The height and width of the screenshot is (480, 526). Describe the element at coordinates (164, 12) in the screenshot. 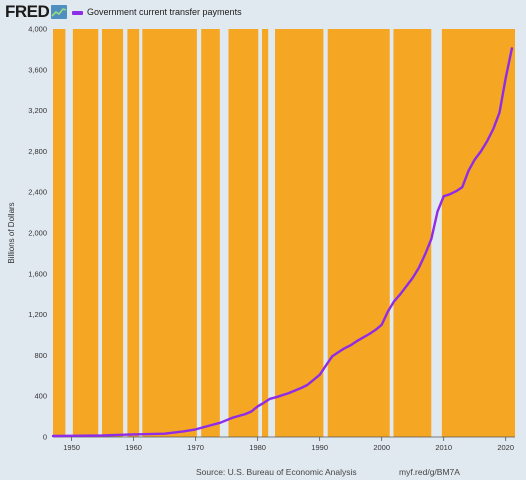

I see `legend-label: Government current transfer payments` at that location.